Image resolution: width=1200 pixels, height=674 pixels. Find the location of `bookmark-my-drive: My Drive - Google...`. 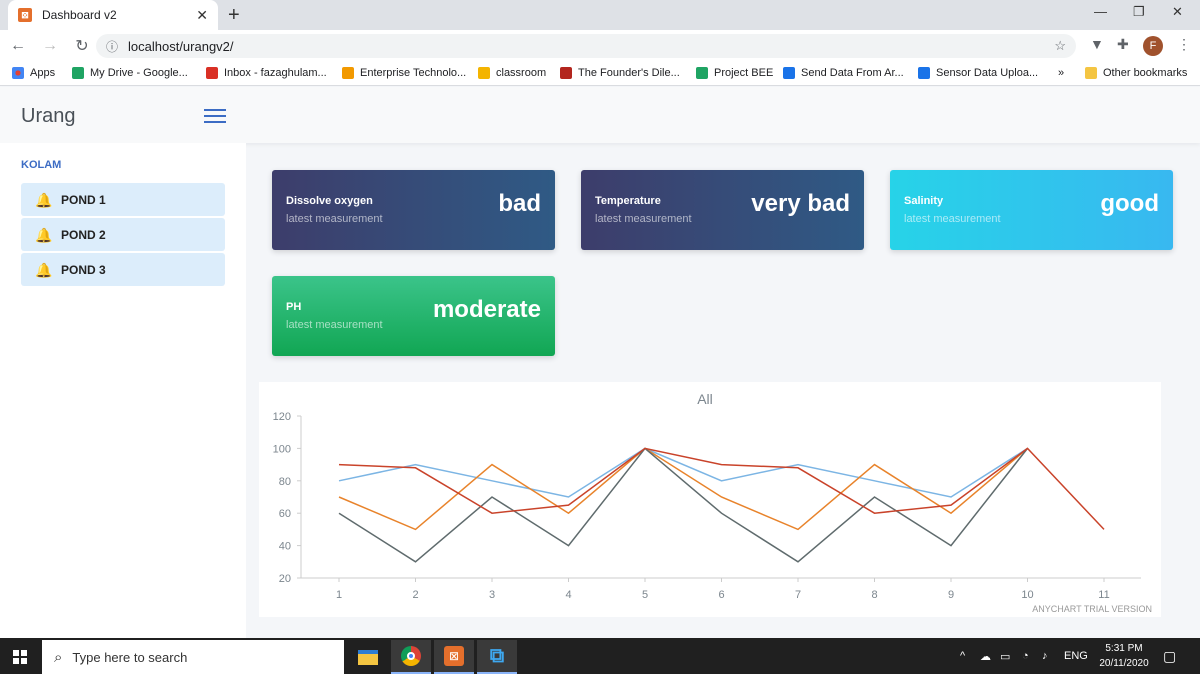

bookmark-my-drive: My Drive - Google... is located at coordinates (130, 73).